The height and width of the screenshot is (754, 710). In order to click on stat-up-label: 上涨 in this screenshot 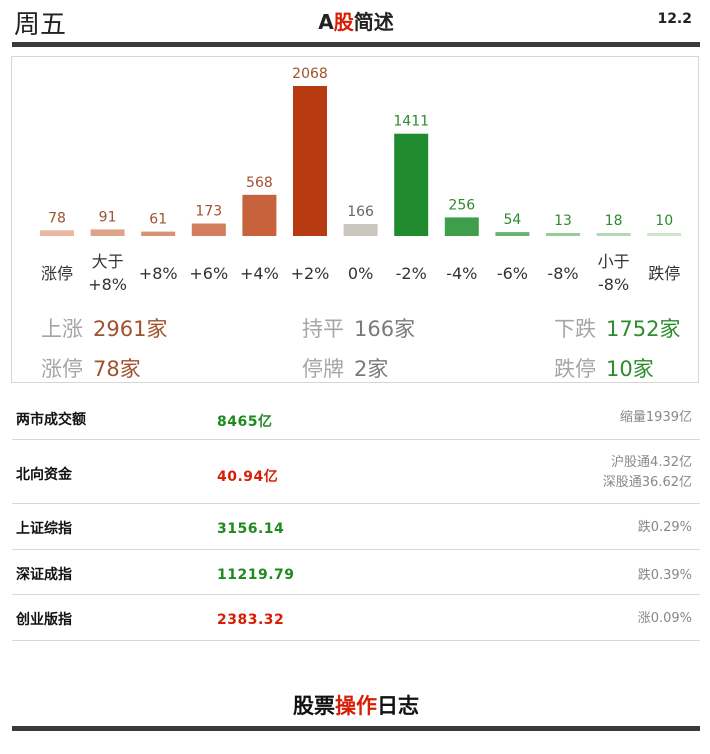, I will do `click(62, 329)`.